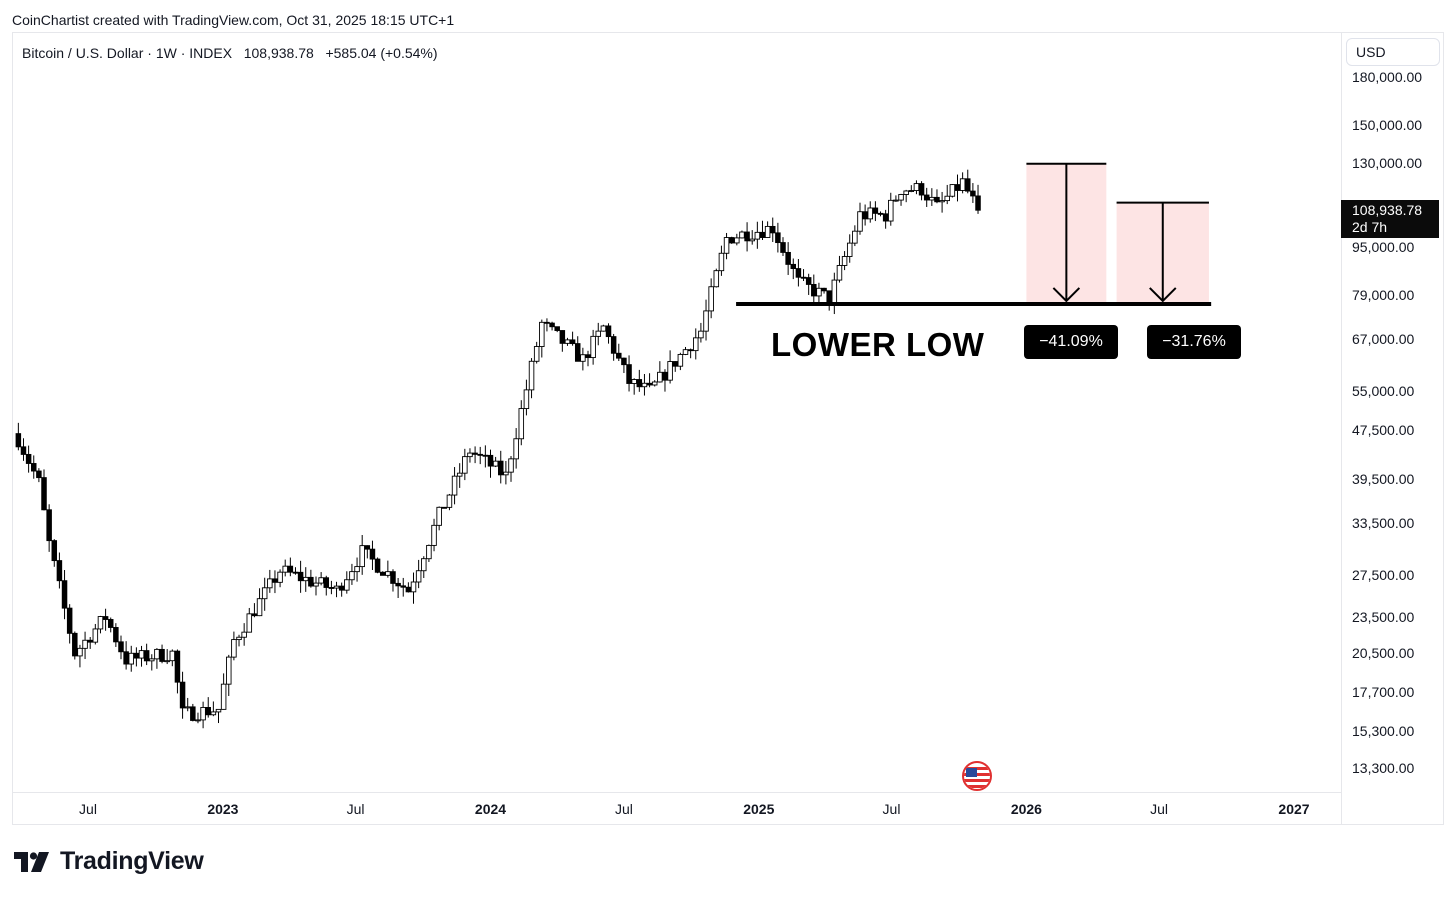 This screenshot has width=1456, height=897. I want to click on price-tick-label: 27,500.00, so click(1383, 575).